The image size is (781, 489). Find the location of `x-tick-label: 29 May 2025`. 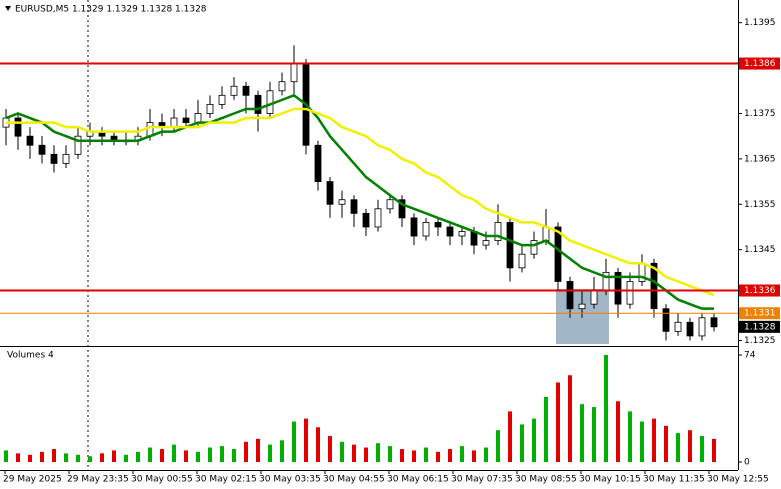

x-tick-label: 29 May 2025 is located at coordinates (32, 480).